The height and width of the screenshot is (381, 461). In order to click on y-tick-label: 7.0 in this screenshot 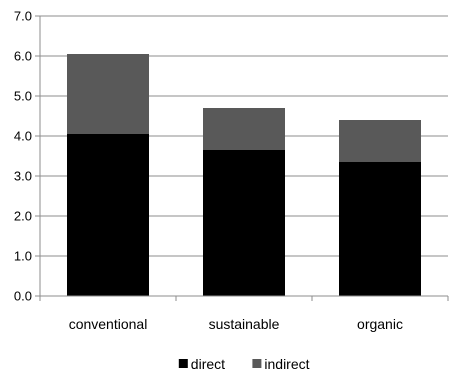, I will do `click(23, 16)`.